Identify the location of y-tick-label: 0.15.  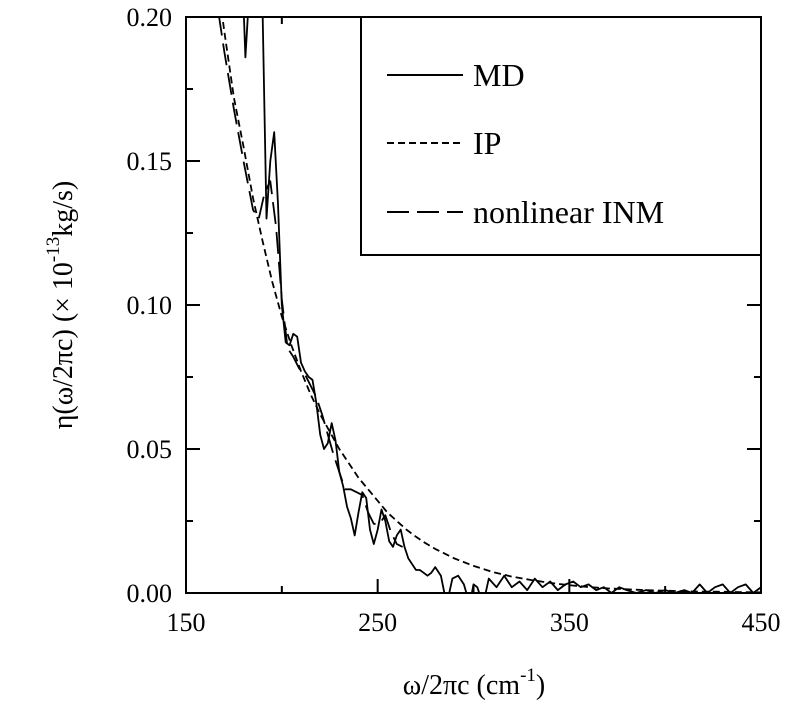
(150, 161).